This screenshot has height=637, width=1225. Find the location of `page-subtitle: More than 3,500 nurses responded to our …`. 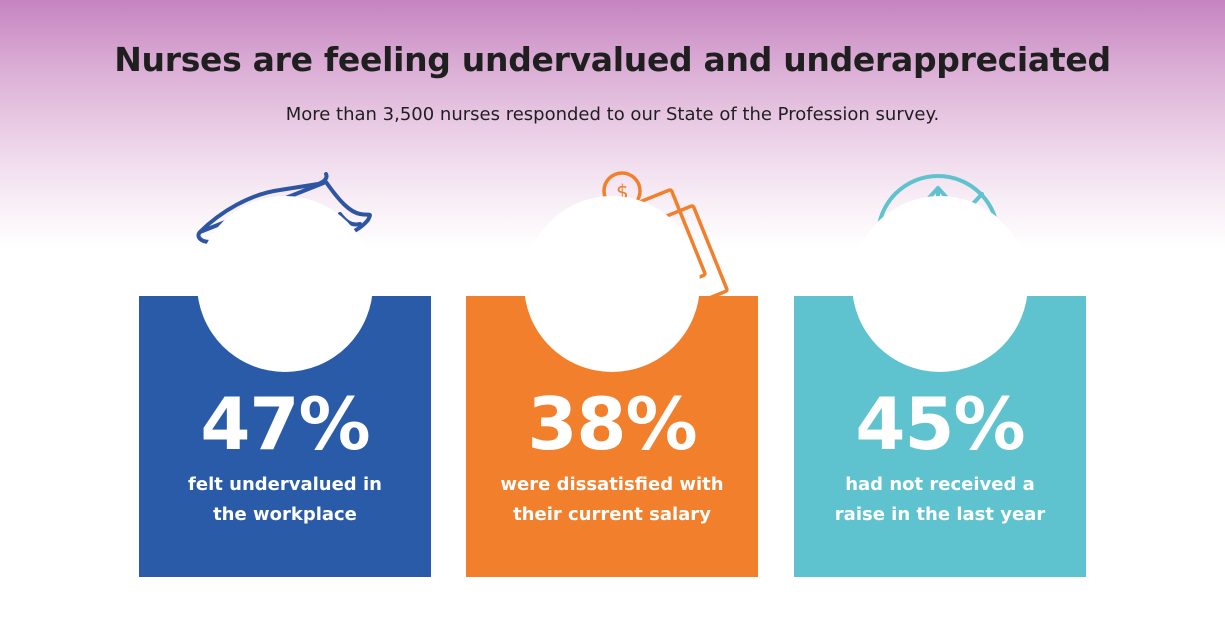

page-subtitle: More than 3,500 nurses responded to our … is located at coordinates (612, 114).